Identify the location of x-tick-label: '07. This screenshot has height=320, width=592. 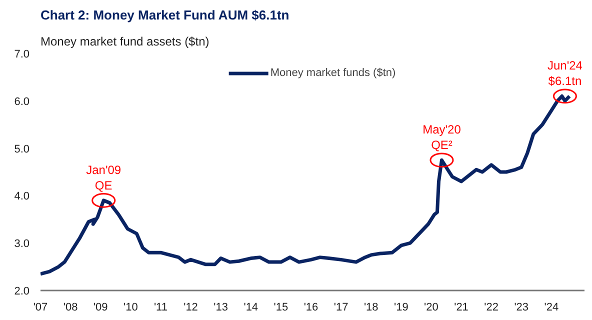
(40, 308).